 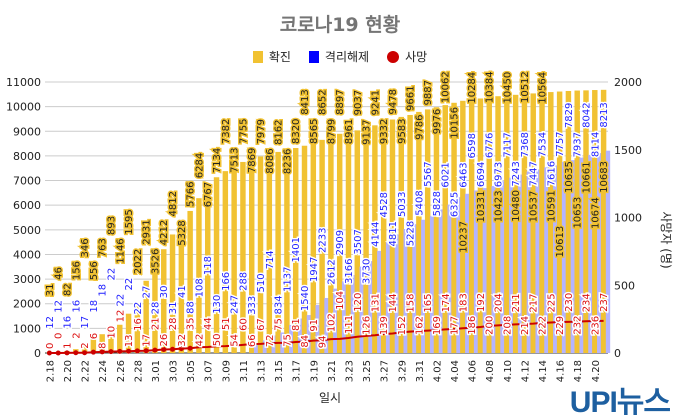 What do you see at coordinates (525, 144) in the screenshot?
I see `data-label-released: 7368` at bounding box center [525, 144].